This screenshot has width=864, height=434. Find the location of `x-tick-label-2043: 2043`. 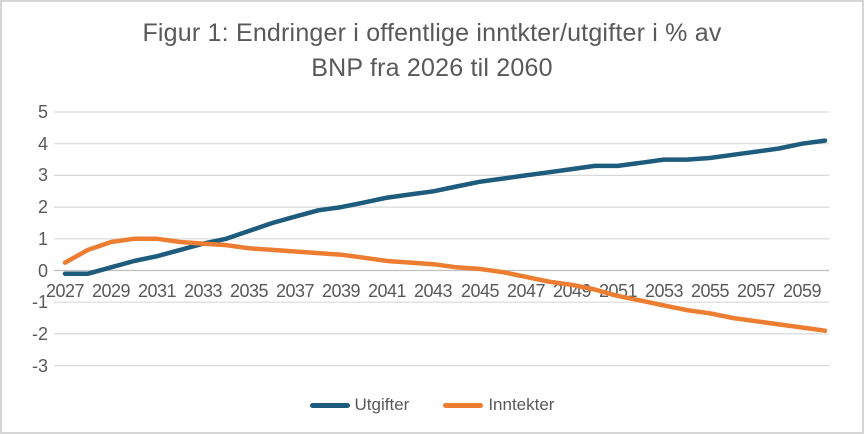

x-tick-label-2043: 2043 is located at coordinates (433, 291).